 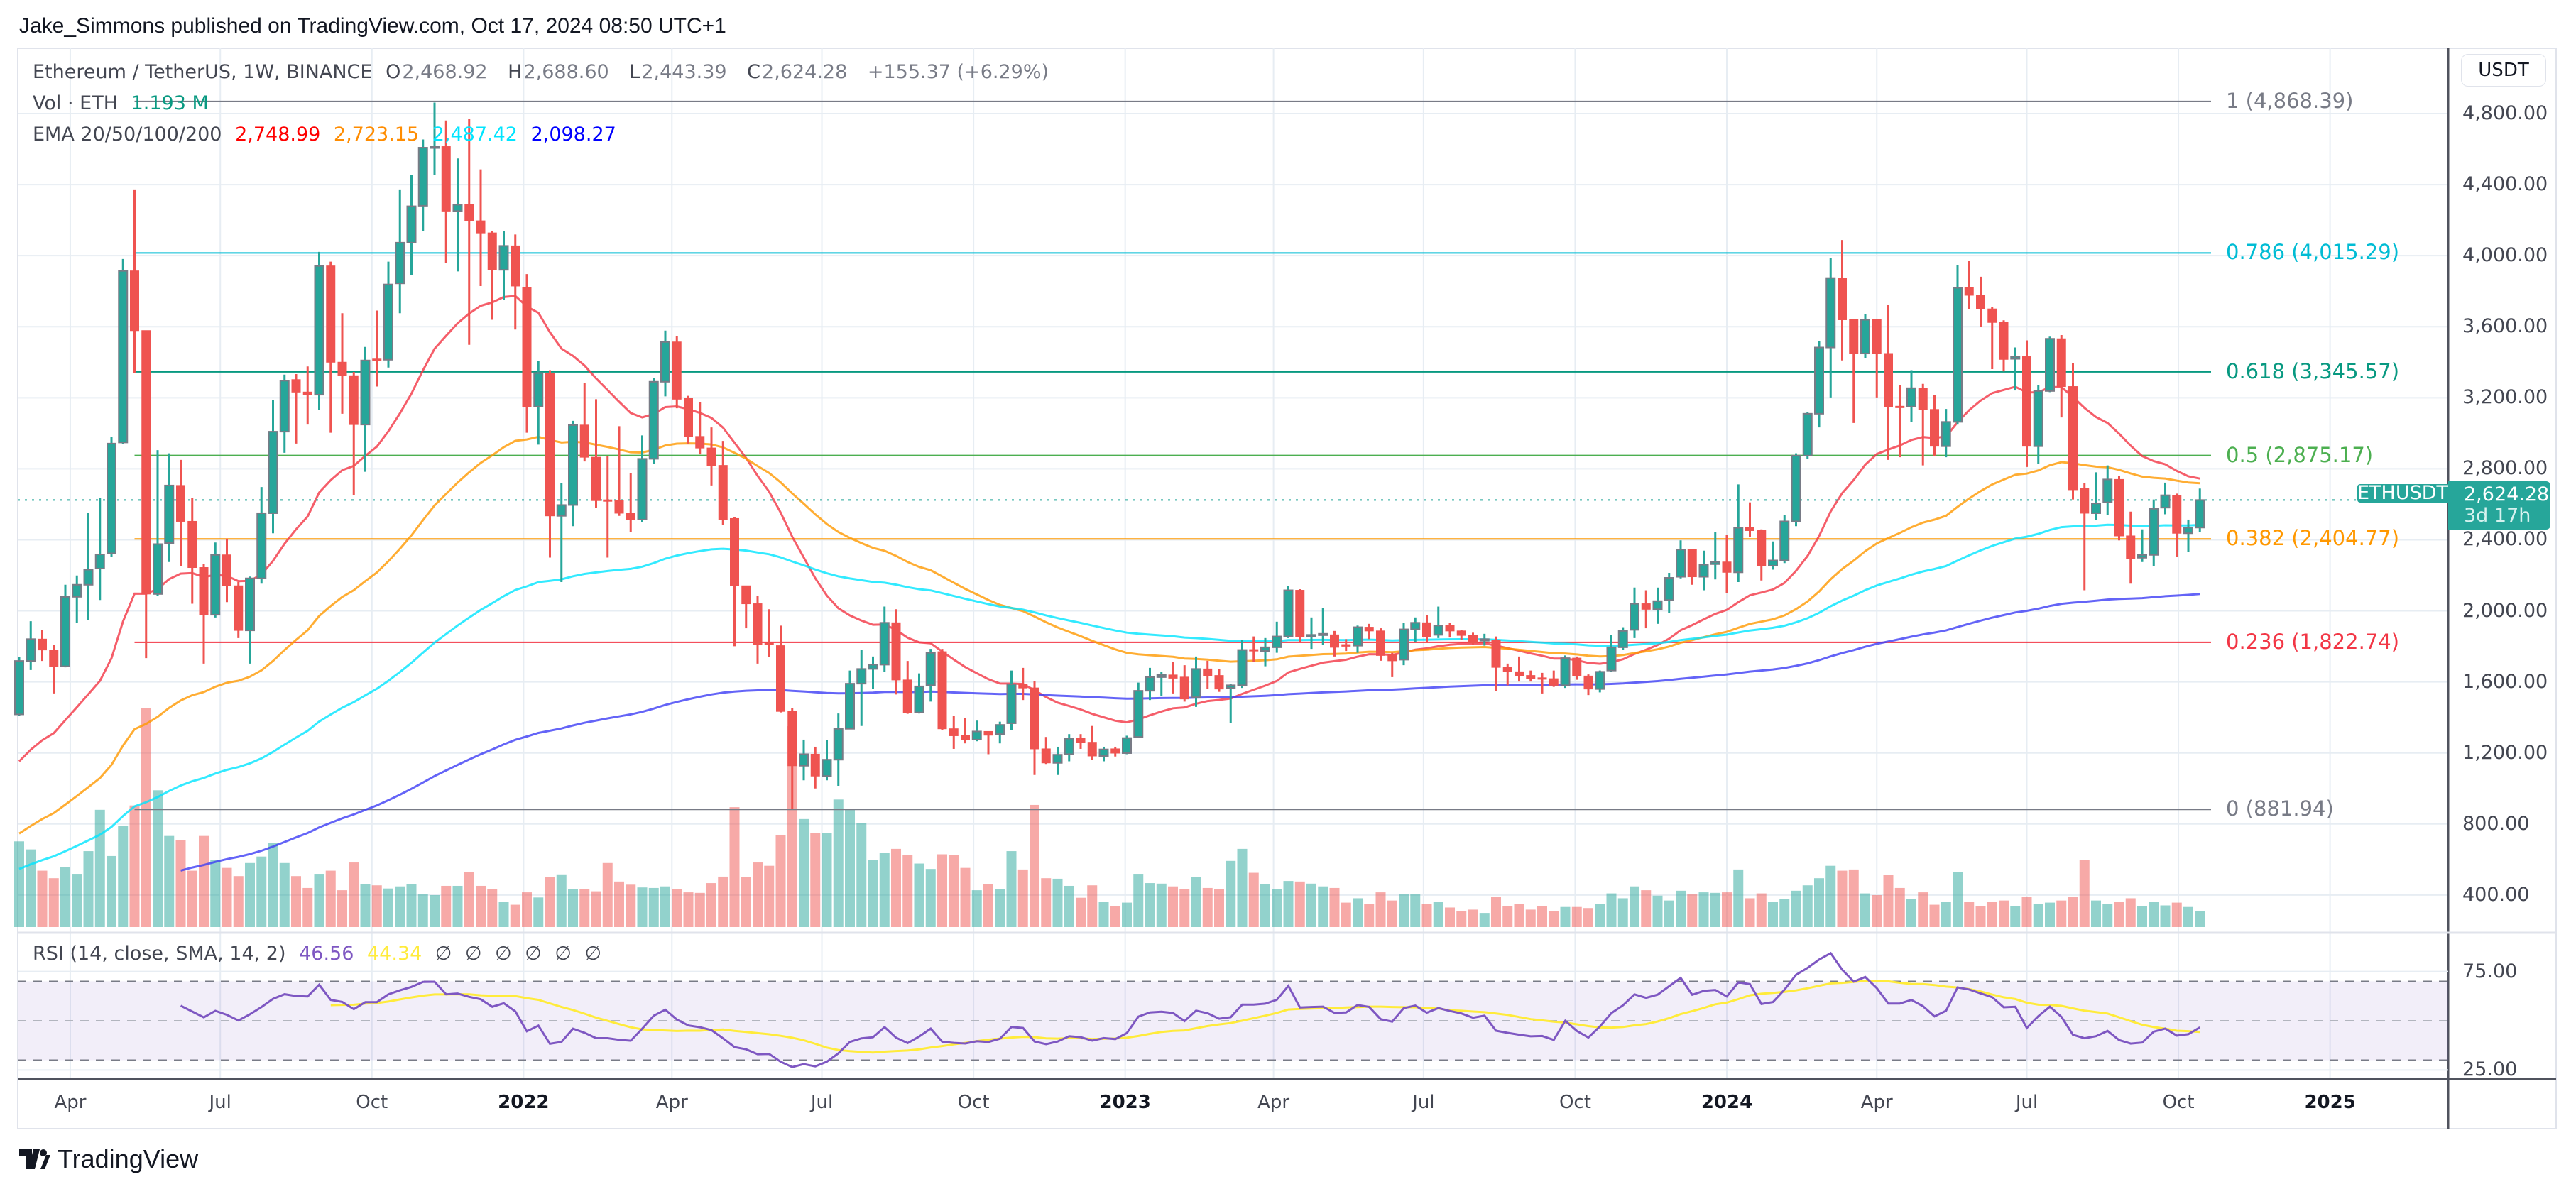 What do you see at coordinates (515, 72) in the screenshot?
I see `high-label: H` at bounding box center [515, 72].